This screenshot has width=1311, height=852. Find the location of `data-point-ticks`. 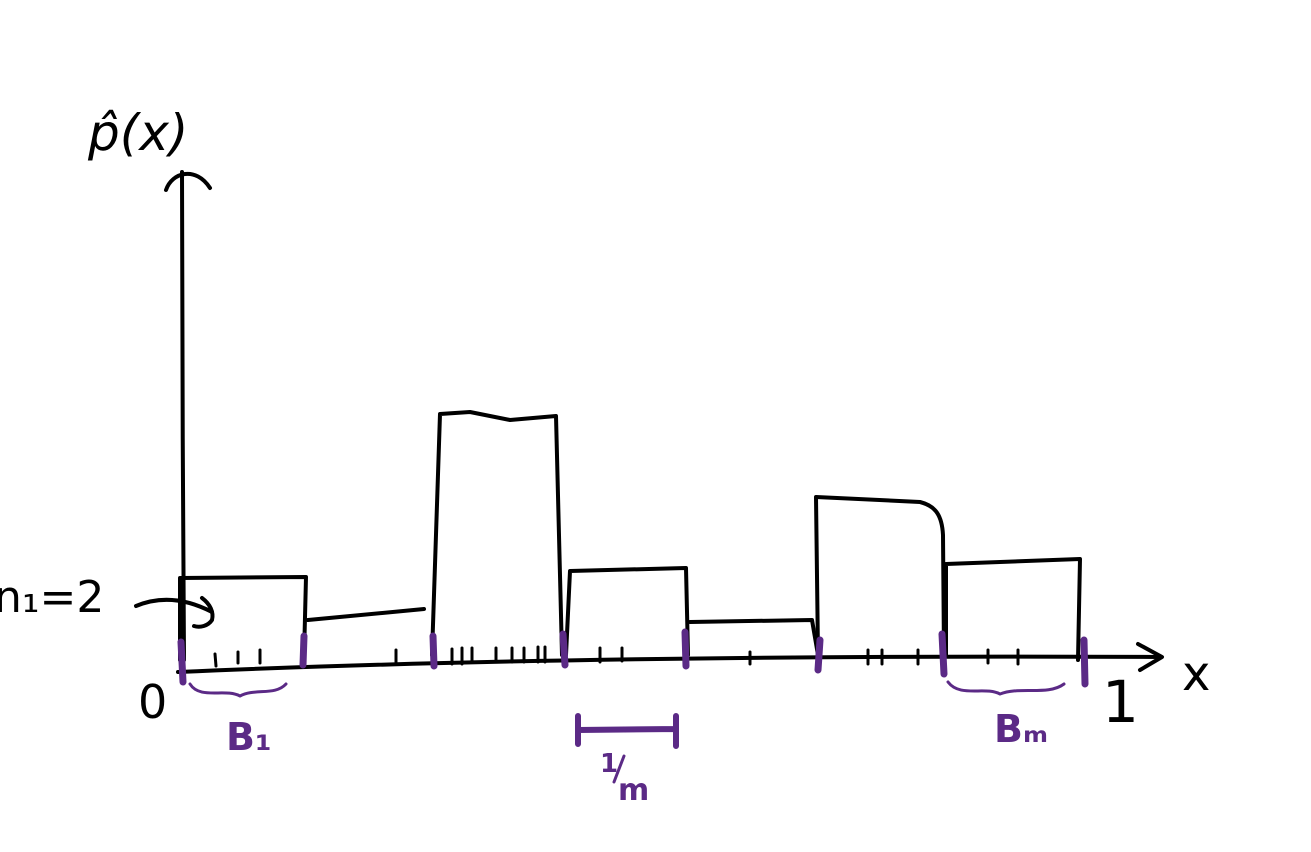

data-point-ticks is located at coordinates (616, 656).